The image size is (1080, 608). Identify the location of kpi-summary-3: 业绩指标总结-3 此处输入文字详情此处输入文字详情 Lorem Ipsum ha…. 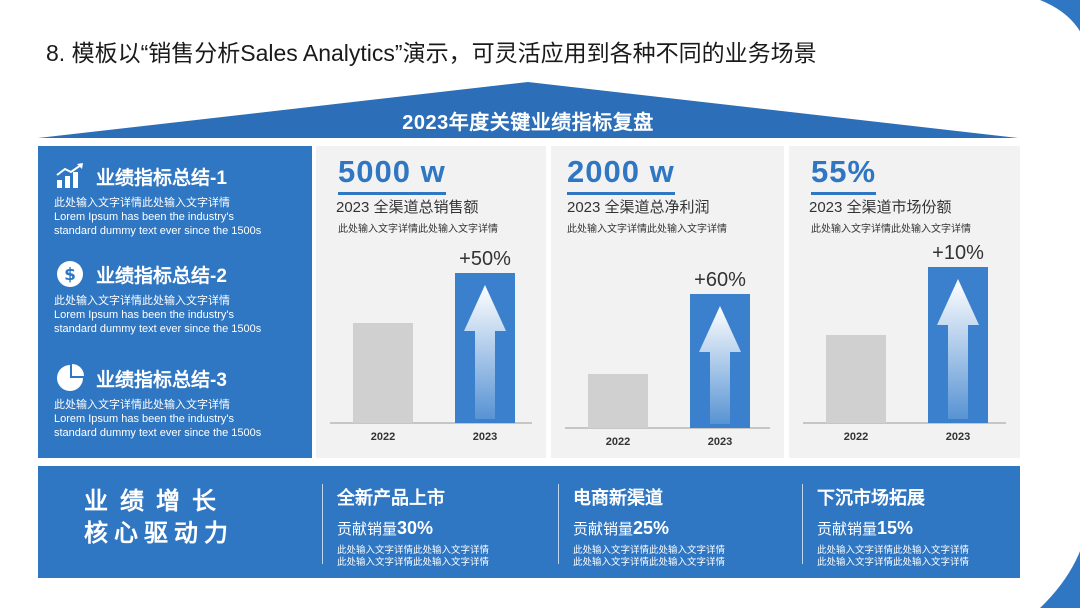
(179, 401).